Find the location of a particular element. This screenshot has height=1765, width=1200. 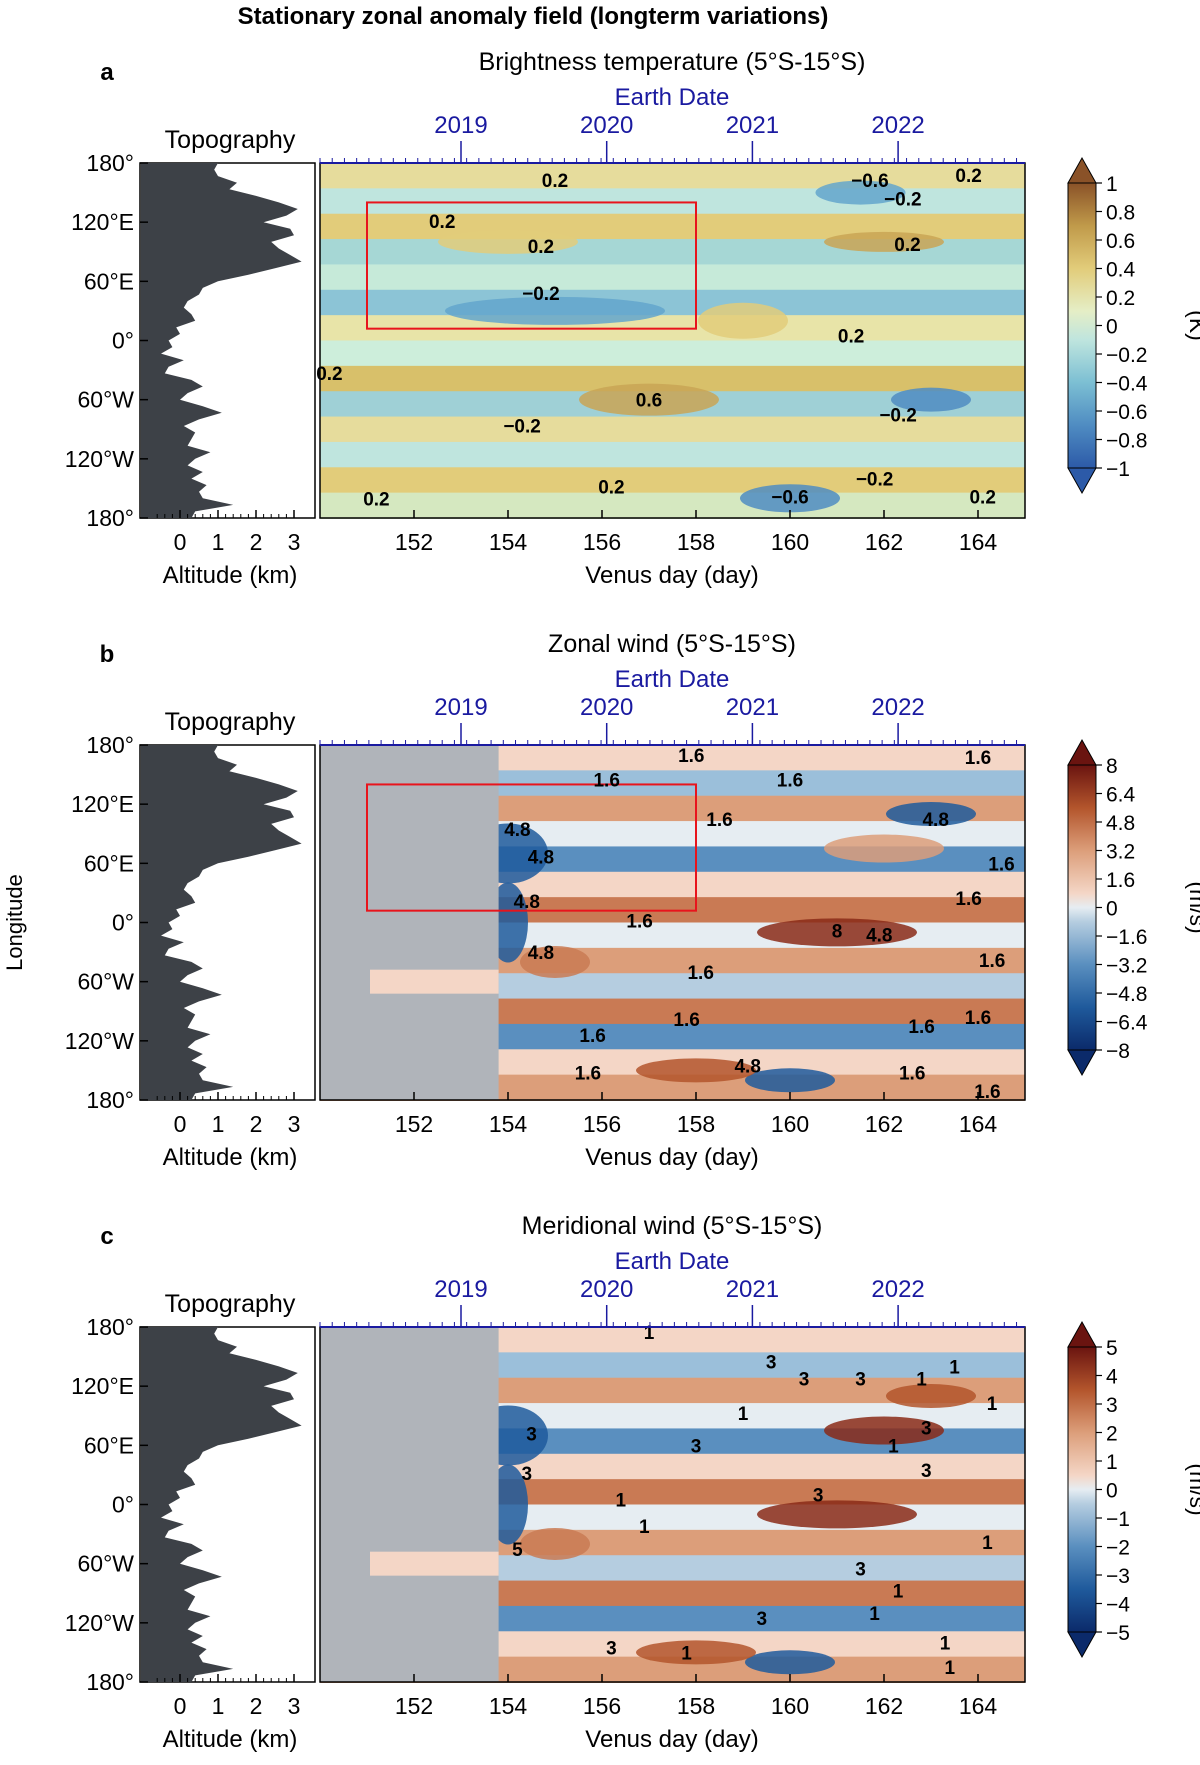

highlight-box is located at coordinates (531, 265).